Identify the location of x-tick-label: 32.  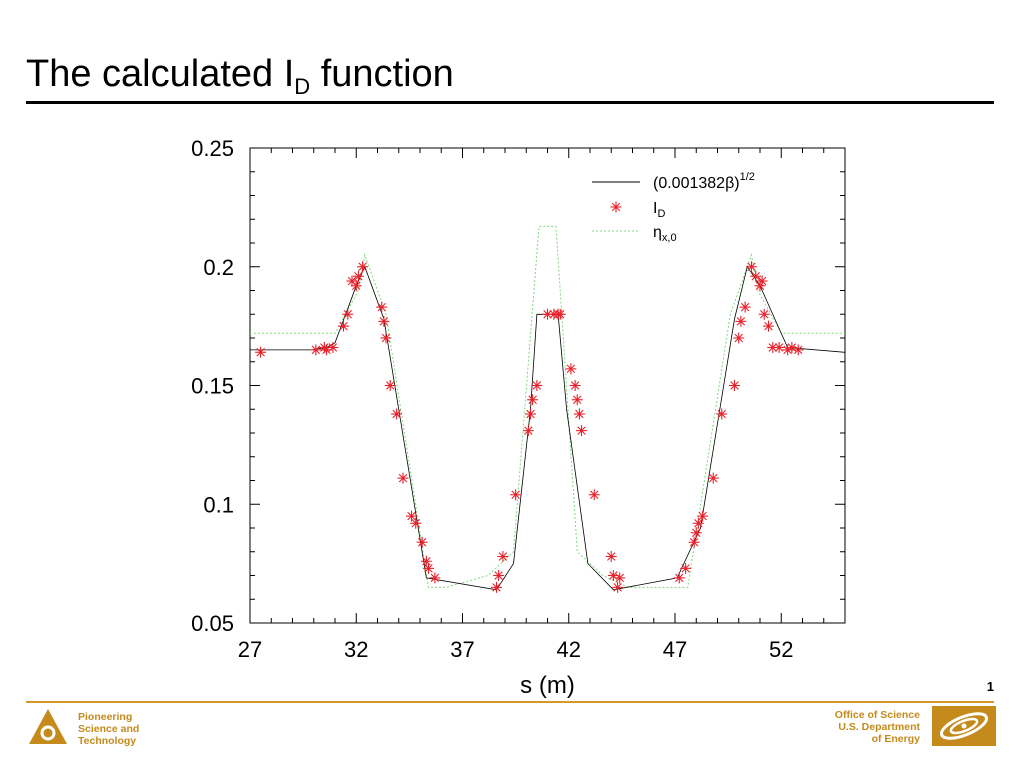
(356, 649).